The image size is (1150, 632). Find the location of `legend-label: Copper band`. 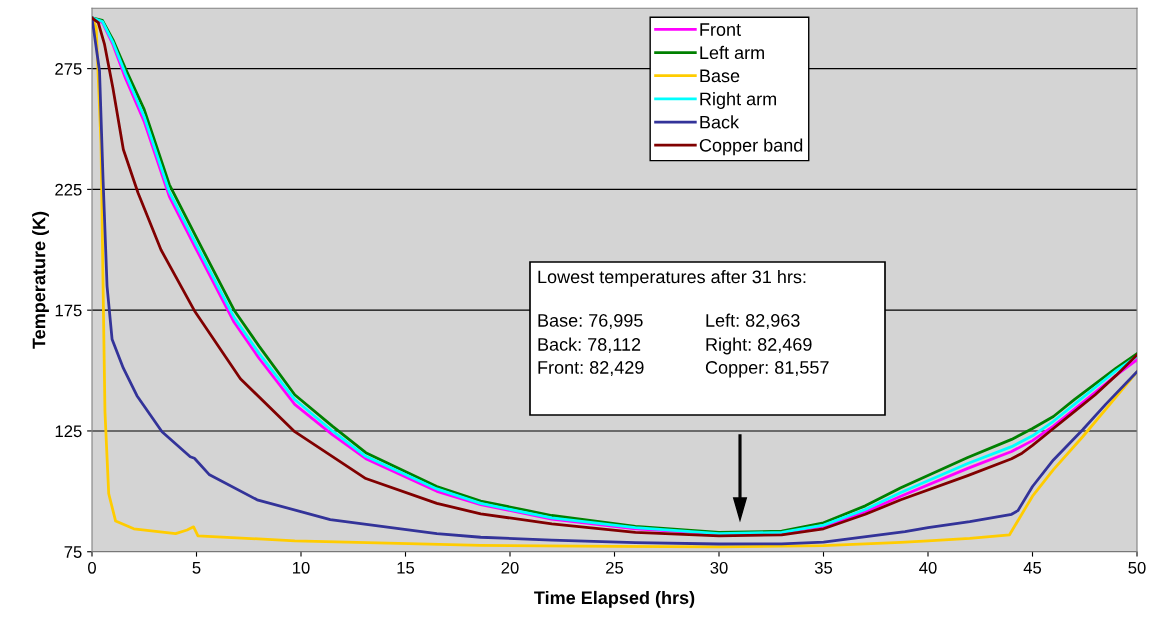

legend-label: Copper band is located at coordinates (751, 147).